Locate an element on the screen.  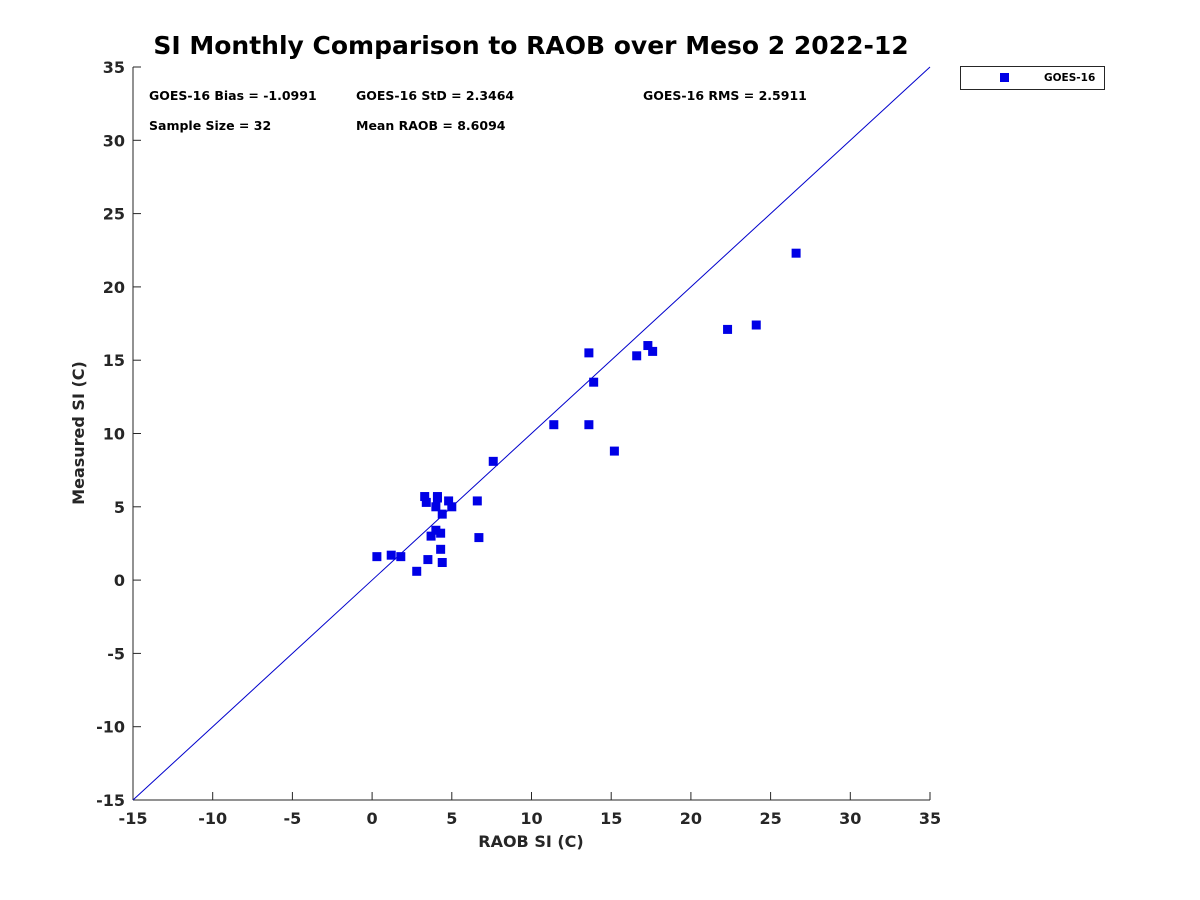
y-tick-label: 0 is located at coordinates (119, 580).